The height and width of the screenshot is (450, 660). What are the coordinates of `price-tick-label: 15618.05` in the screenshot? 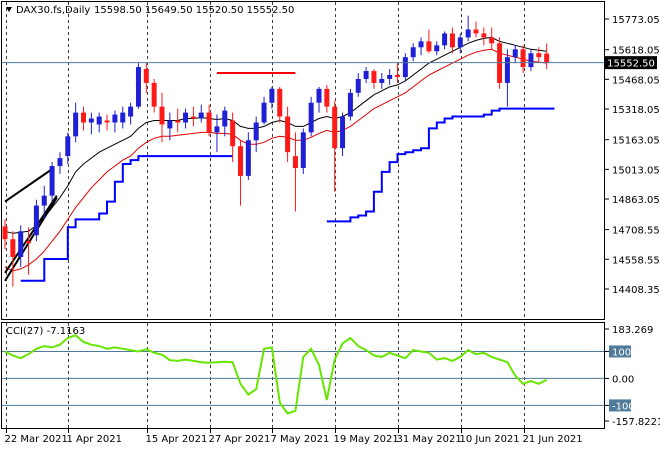 It's located at (636, 51).